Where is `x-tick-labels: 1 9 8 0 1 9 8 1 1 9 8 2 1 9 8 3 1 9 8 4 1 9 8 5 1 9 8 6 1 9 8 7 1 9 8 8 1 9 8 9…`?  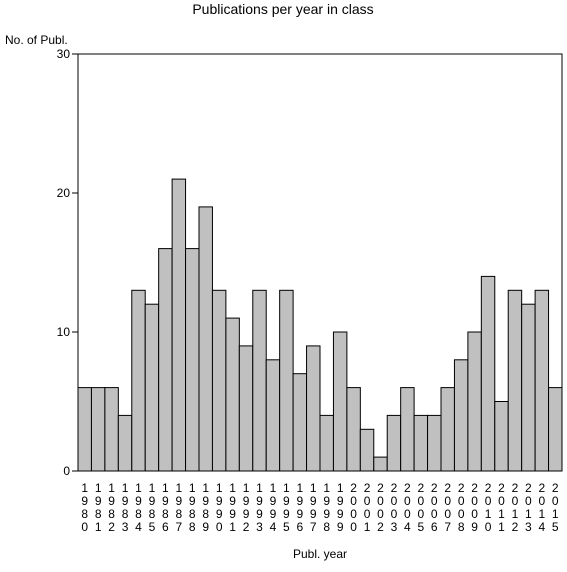 x-tick-labels: 1 9 8 0 1 9 8 1 1 9 8 2 1 9 8 3 1 9 8 4 1 9 8 5 1 9 8 6 1 9 8 7 1 9 8 8 1 9 8 9… is located at coordinates (320, 507).